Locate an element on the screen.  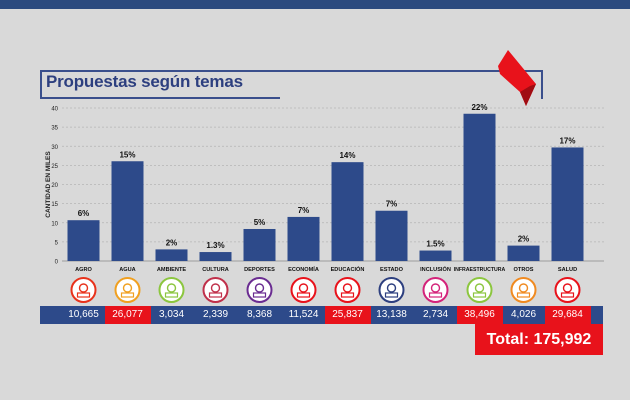
plant-icon-detail is located at coordinates (171, 288).